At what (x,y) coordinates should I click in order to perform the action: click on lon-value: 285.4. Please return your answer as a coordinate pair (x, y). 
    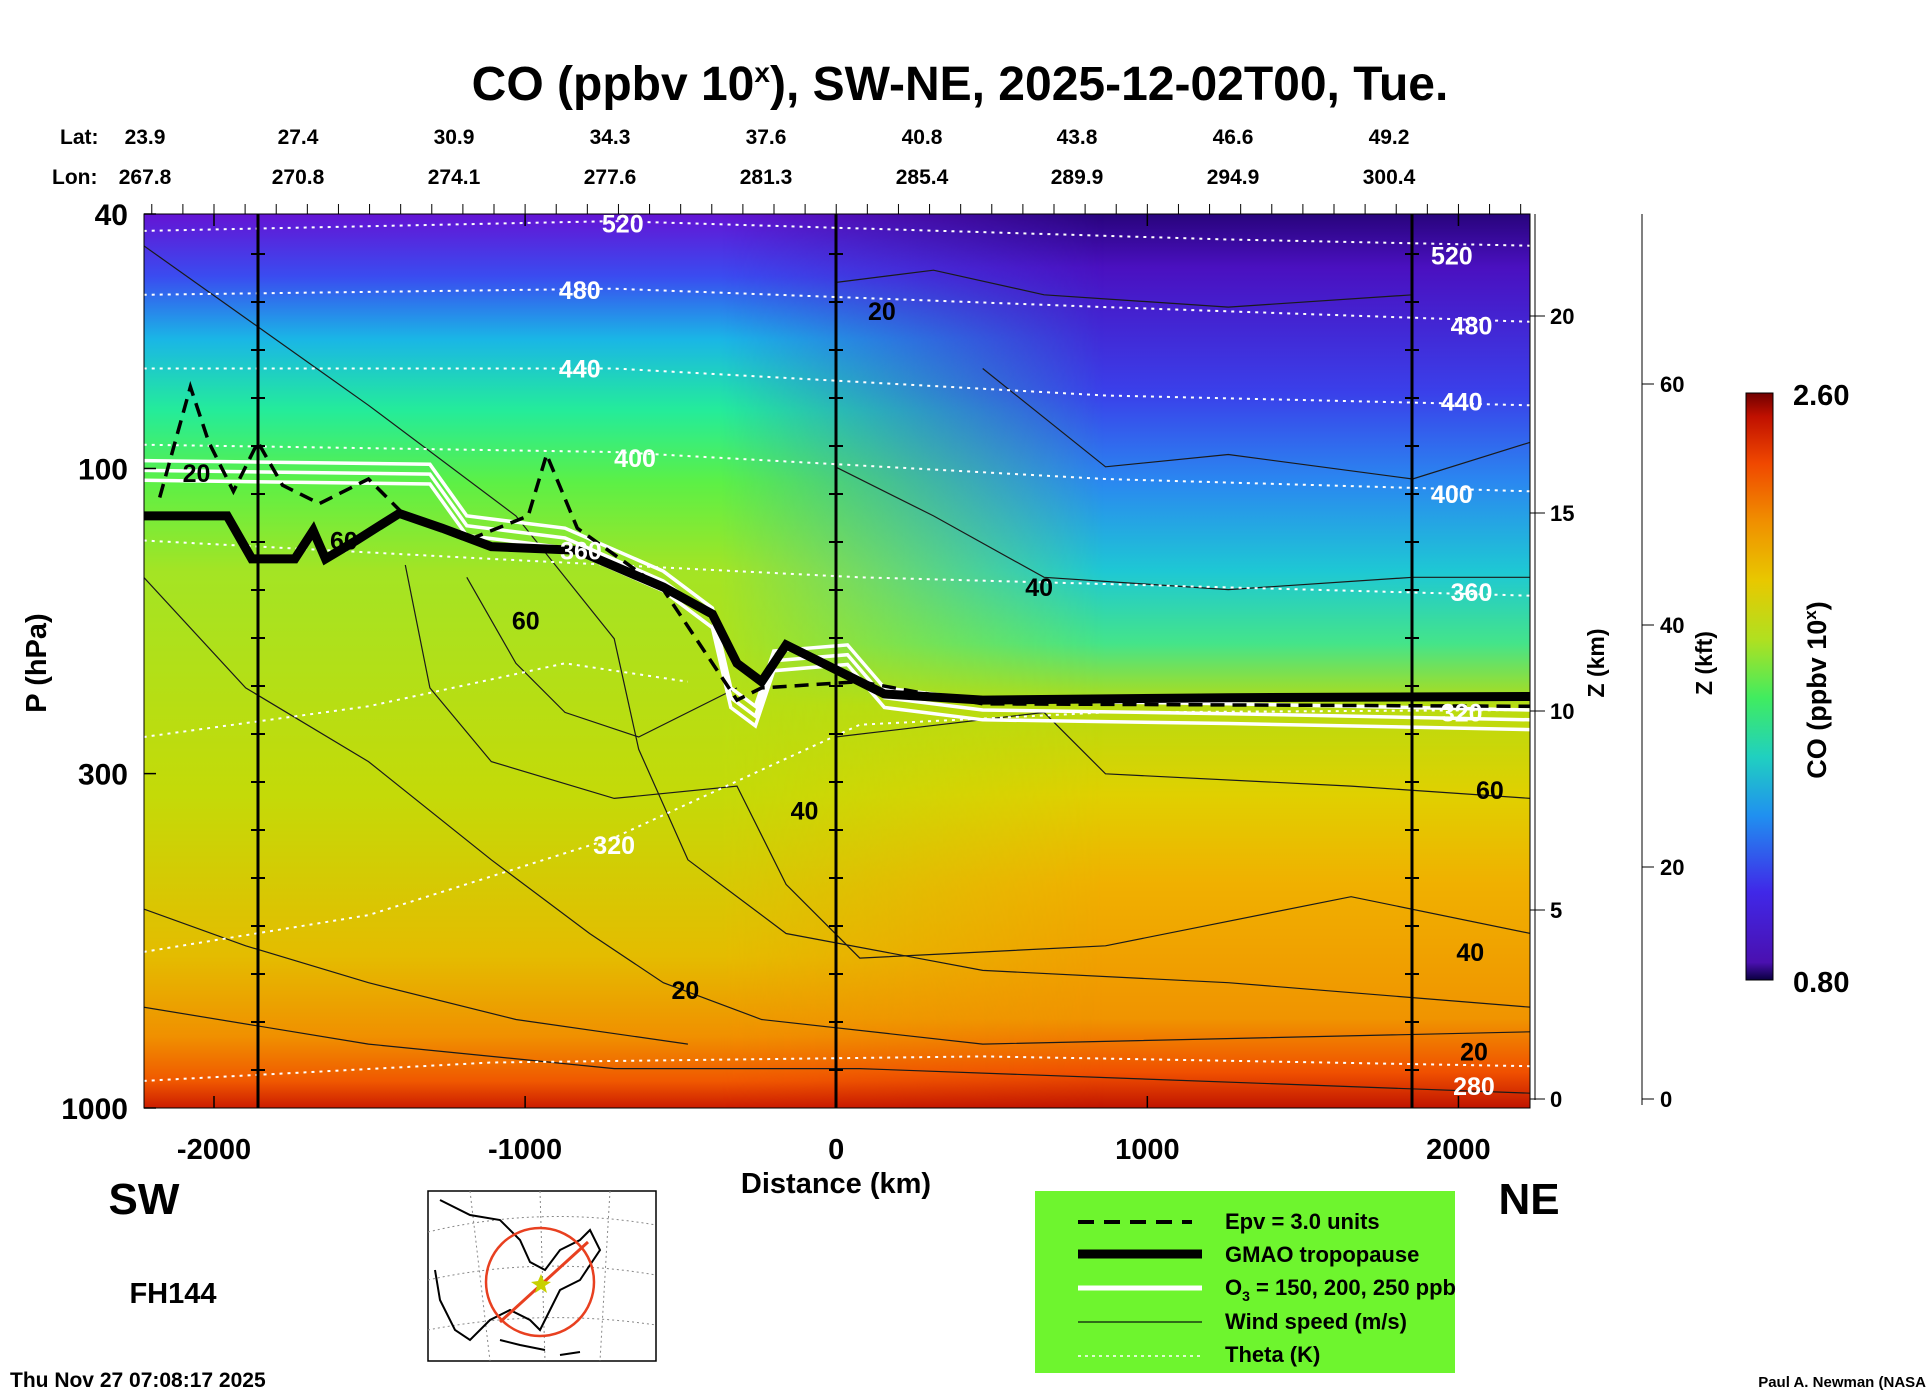
    Looking at the image, I should click on (922, 177).